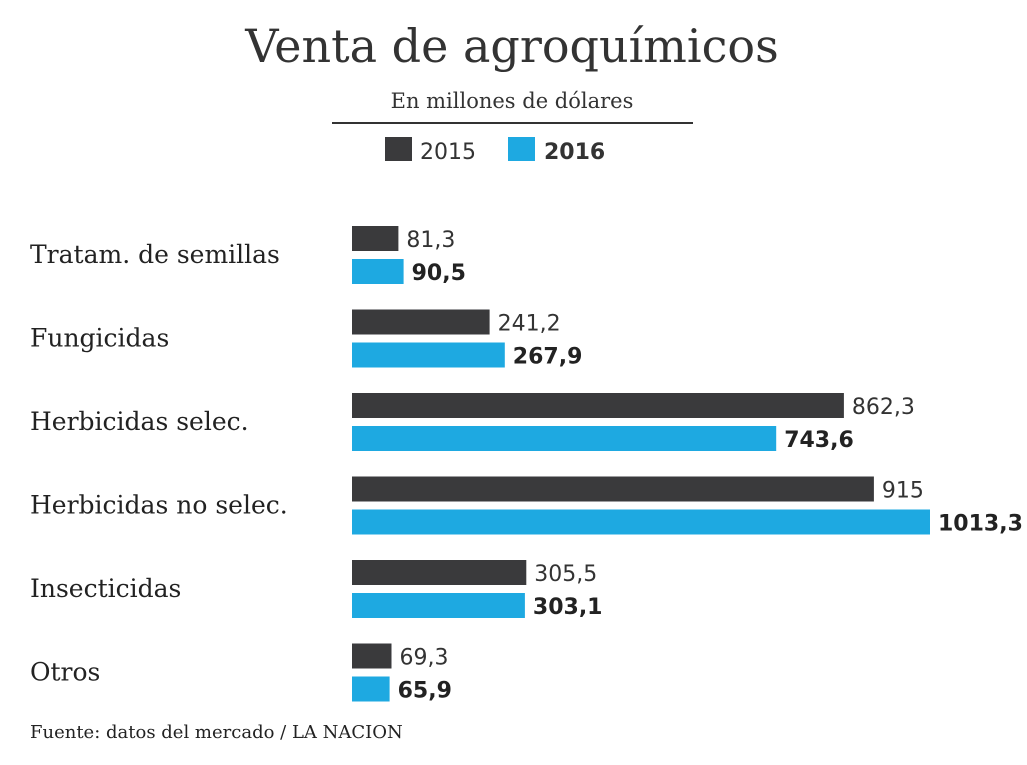 Image resolution: width=1027 pixels, height=765 pixels. Describe the element at coordinates (819, 440) in the screenshot. I see `value-label-2016-herbicidas-selec: 743,6` at that location.